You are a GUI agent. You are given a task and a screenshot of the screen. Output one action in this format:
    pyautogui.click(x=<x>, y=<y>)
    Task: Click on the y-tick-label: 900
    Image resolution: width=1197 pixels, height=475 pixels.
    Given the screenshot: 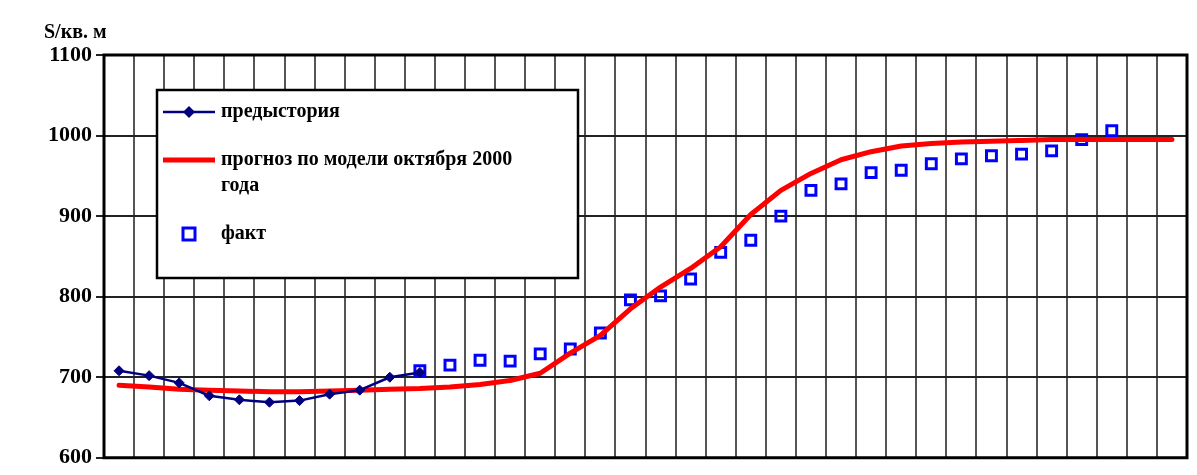 What is the action you would take?
    pyautogui.click(x=75, y=214)
    